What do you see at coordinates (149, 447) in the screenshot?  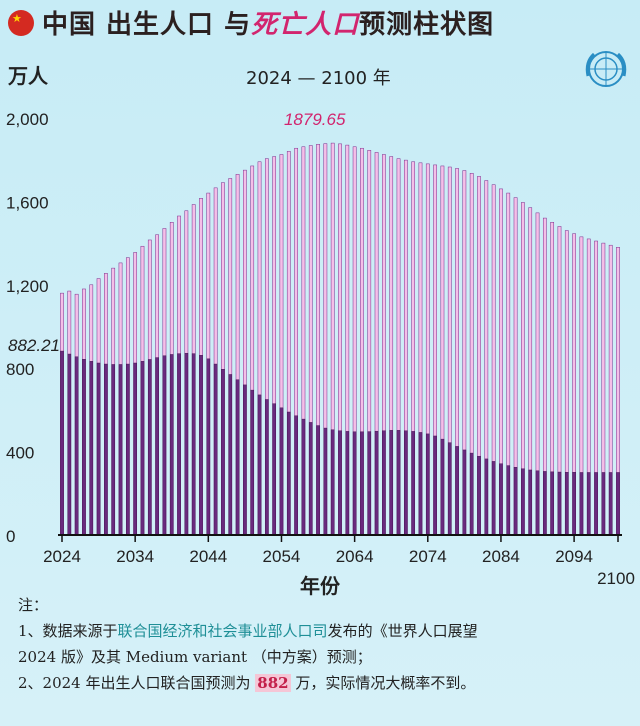 I see `births-bar-2036` at bounding box center [149, 447].